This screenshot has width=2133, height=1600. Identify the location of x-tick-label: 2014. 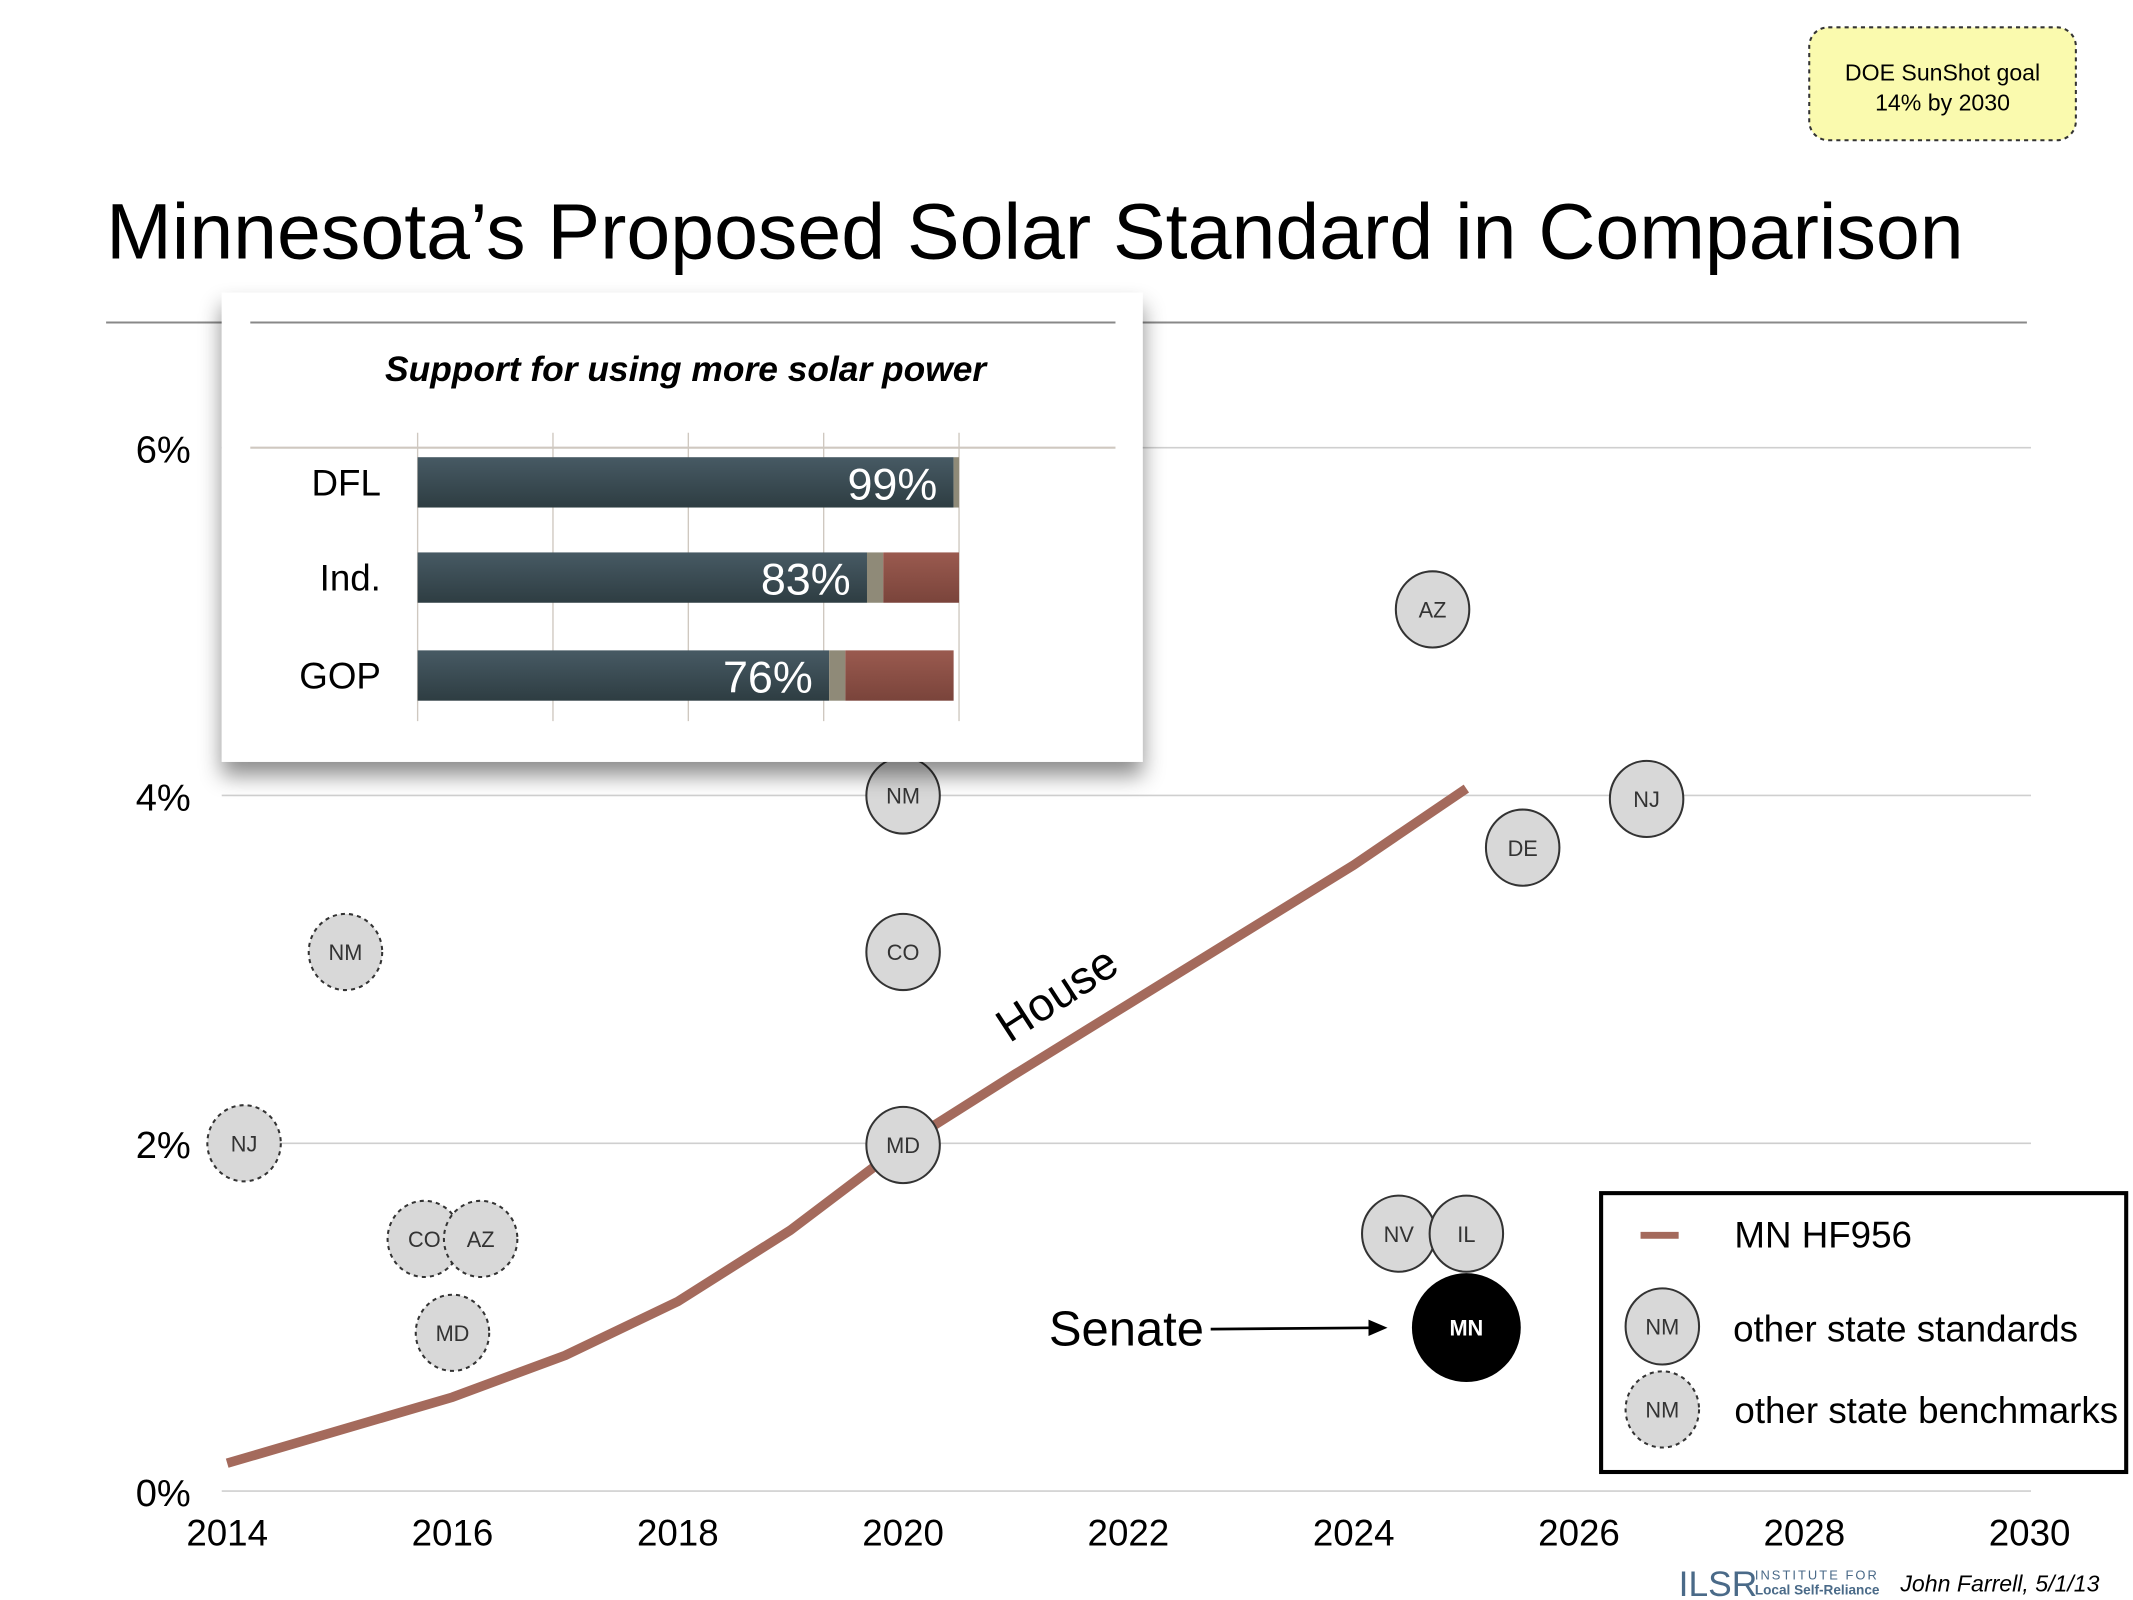
(227, 1532).